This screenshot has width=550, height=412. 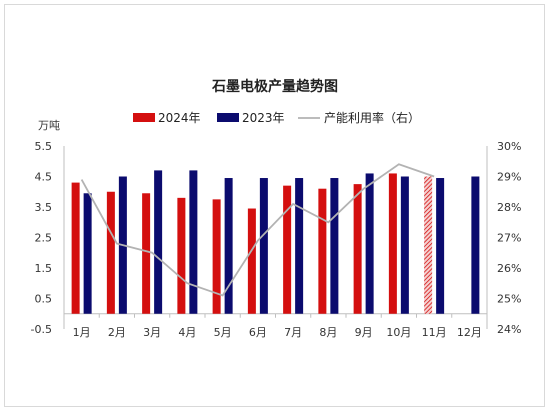 What do you see at coordinates (117, 332) in the screenshot?
I see `x-tick-label: 2月` at bounding box center [117, 332].